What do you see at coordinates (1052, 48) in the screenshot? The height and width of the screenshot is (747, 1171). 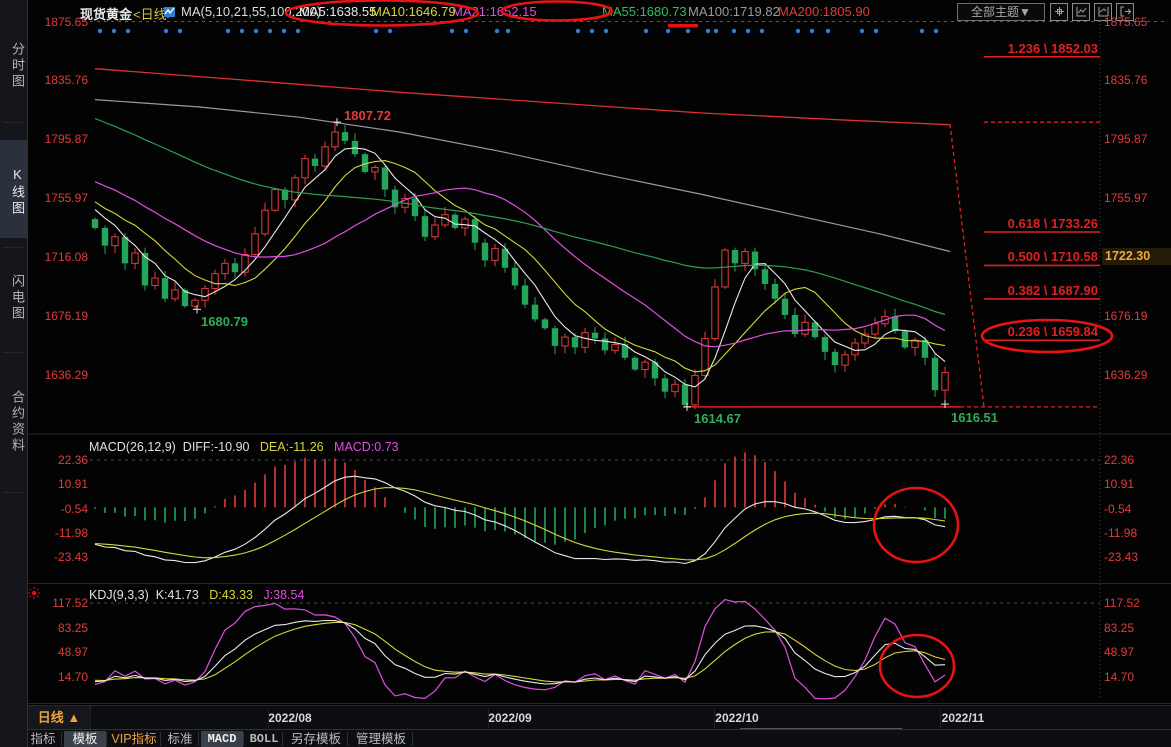 I see `fib-level-label: 1.236 \ 1852.03` at bounding box center [1052, 48].